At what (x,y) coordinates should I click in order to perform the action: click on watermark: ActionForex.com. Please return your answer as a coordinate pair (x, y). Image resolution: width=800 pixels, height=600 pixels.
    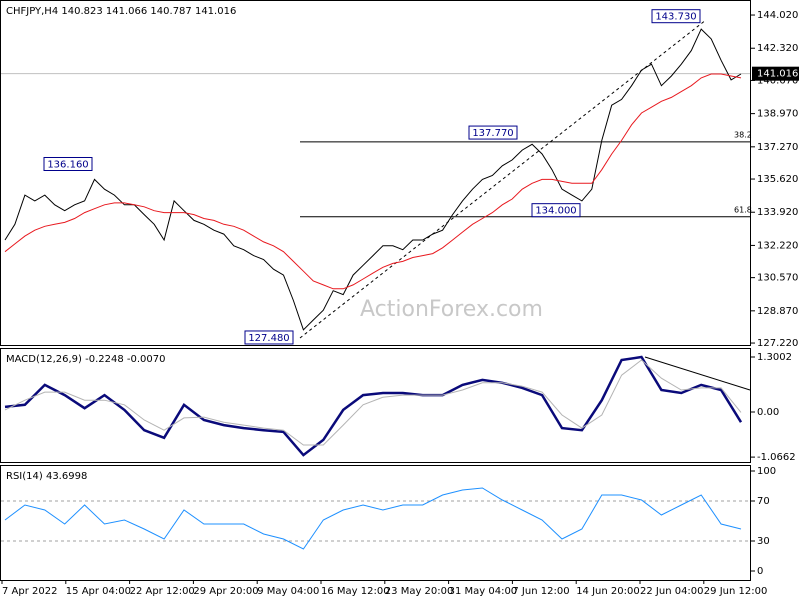
    Looking at the image, I should click on (451, 309).